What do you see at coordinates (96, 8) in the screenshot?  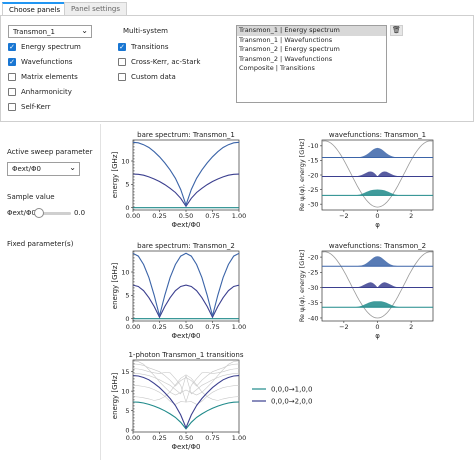 I see `tab-panel-settings: Panel settings` at bounding box center [96, 8].